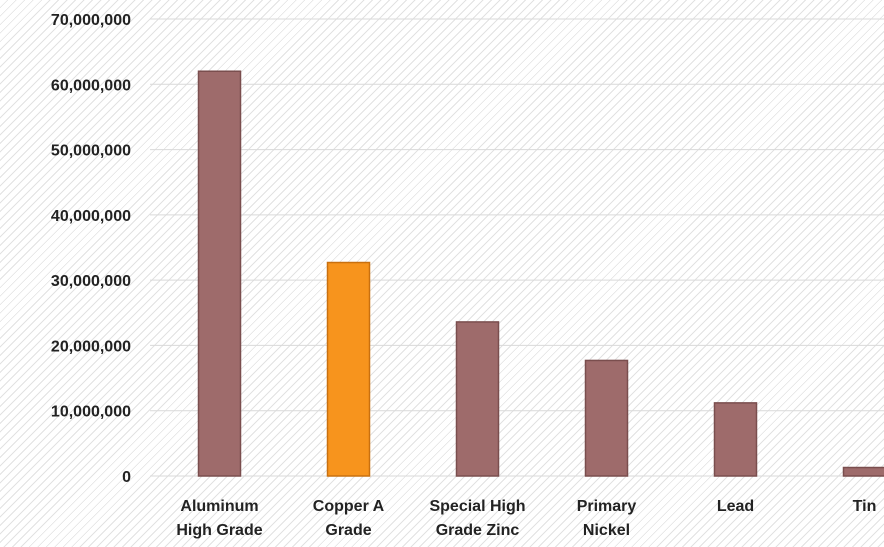  I want to click on x-category-label-line: Copper A, so click(349, 506).